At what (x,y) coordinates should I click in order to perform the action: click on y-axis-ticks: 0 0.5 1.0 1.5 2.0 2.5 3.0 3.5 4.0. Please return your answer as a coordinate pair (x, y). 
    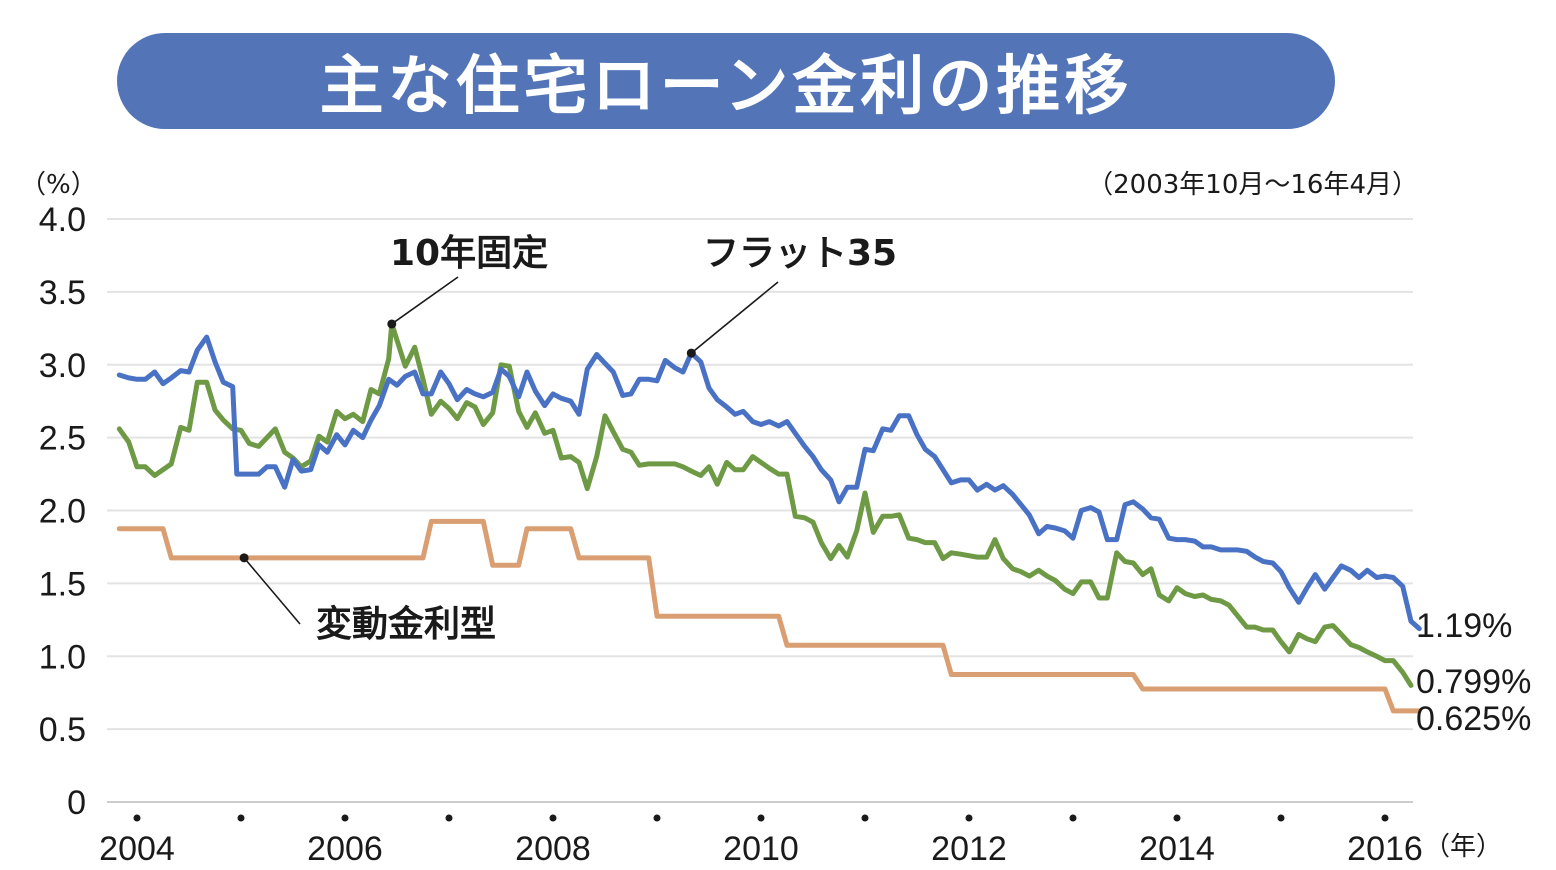
    Looking at the image, I should click on (62, 511).